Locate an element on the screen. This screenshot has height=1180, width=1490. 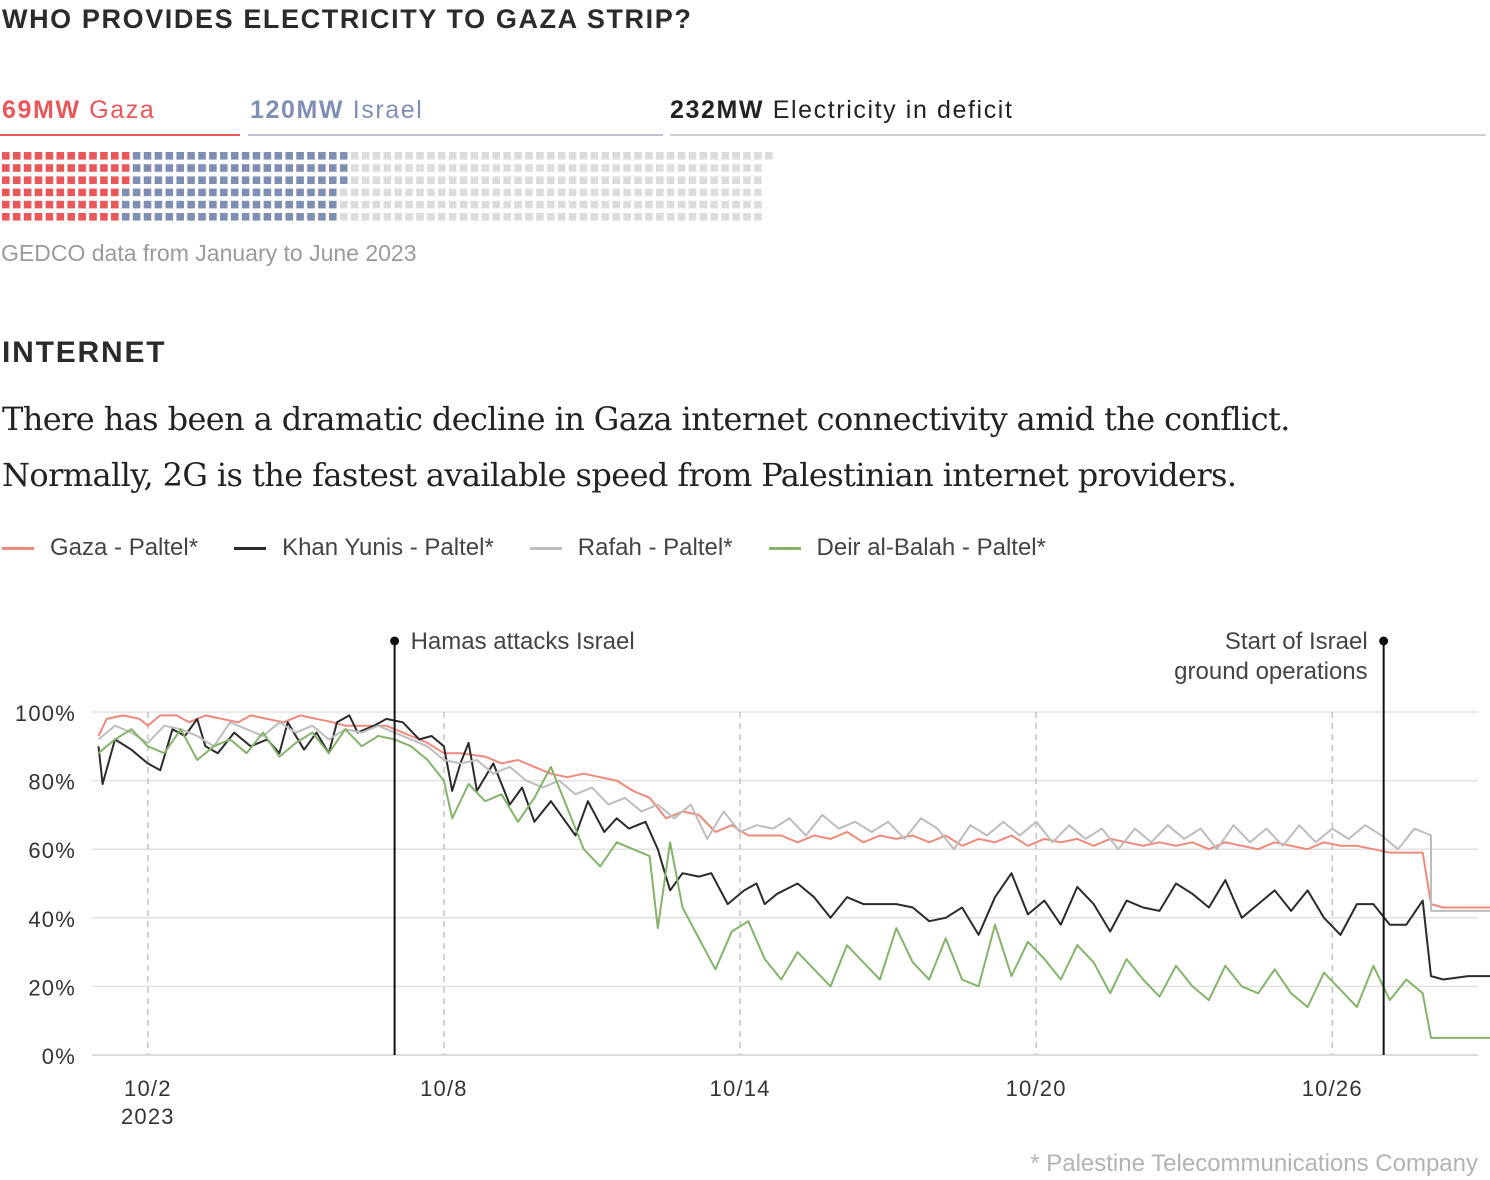
legend-swatch is located at coordinates (784, 548).